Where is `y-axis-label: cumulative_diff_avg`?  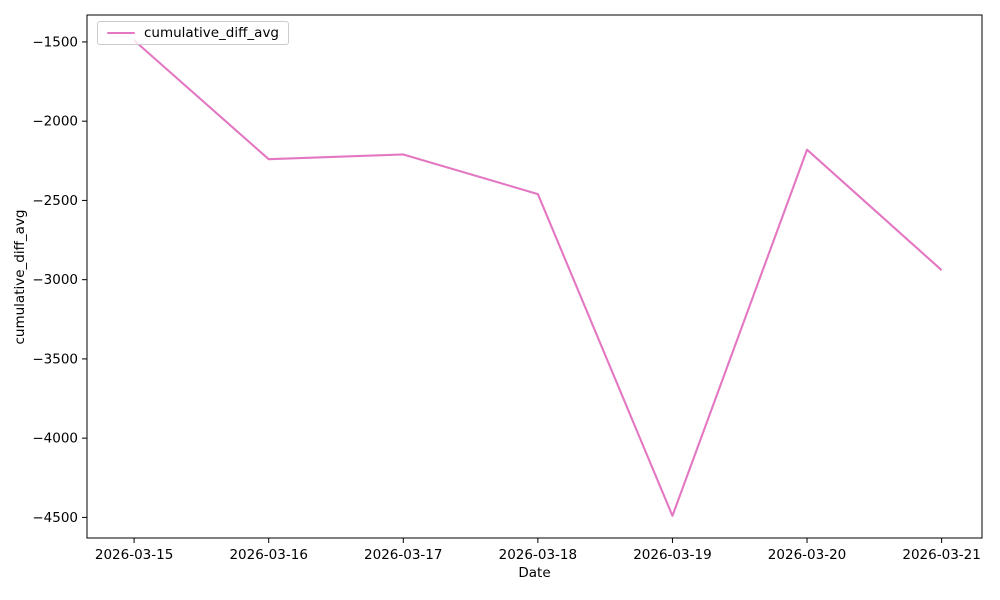
y-axis-label: cumulative_diff_avg is located at coordinates (20, 277).